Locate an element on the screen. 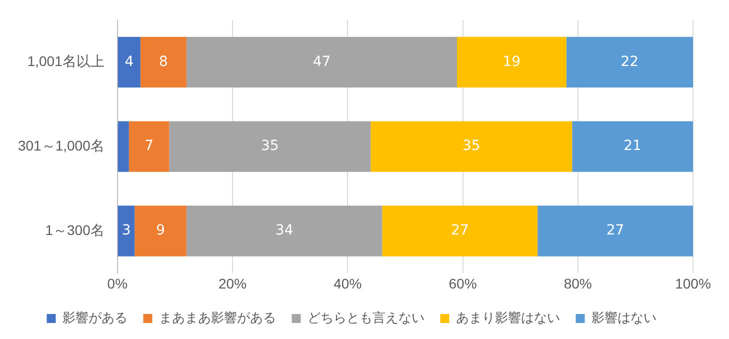 Image resolution: width=729 pixels, height=339 pixels. legend-label: どちらとも言えない is located at coordinates (365, 318).